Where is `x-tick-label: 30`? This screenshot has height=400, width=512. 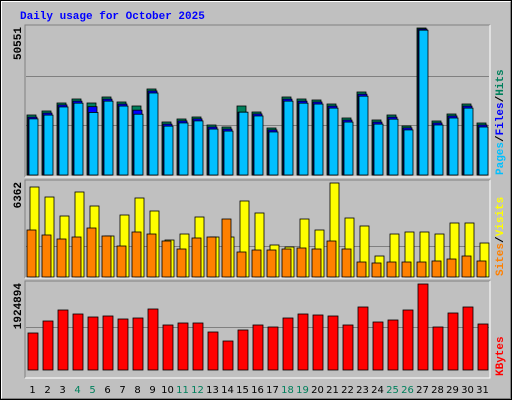 x-tick-label: 30 is located at coordinates (467, 390).